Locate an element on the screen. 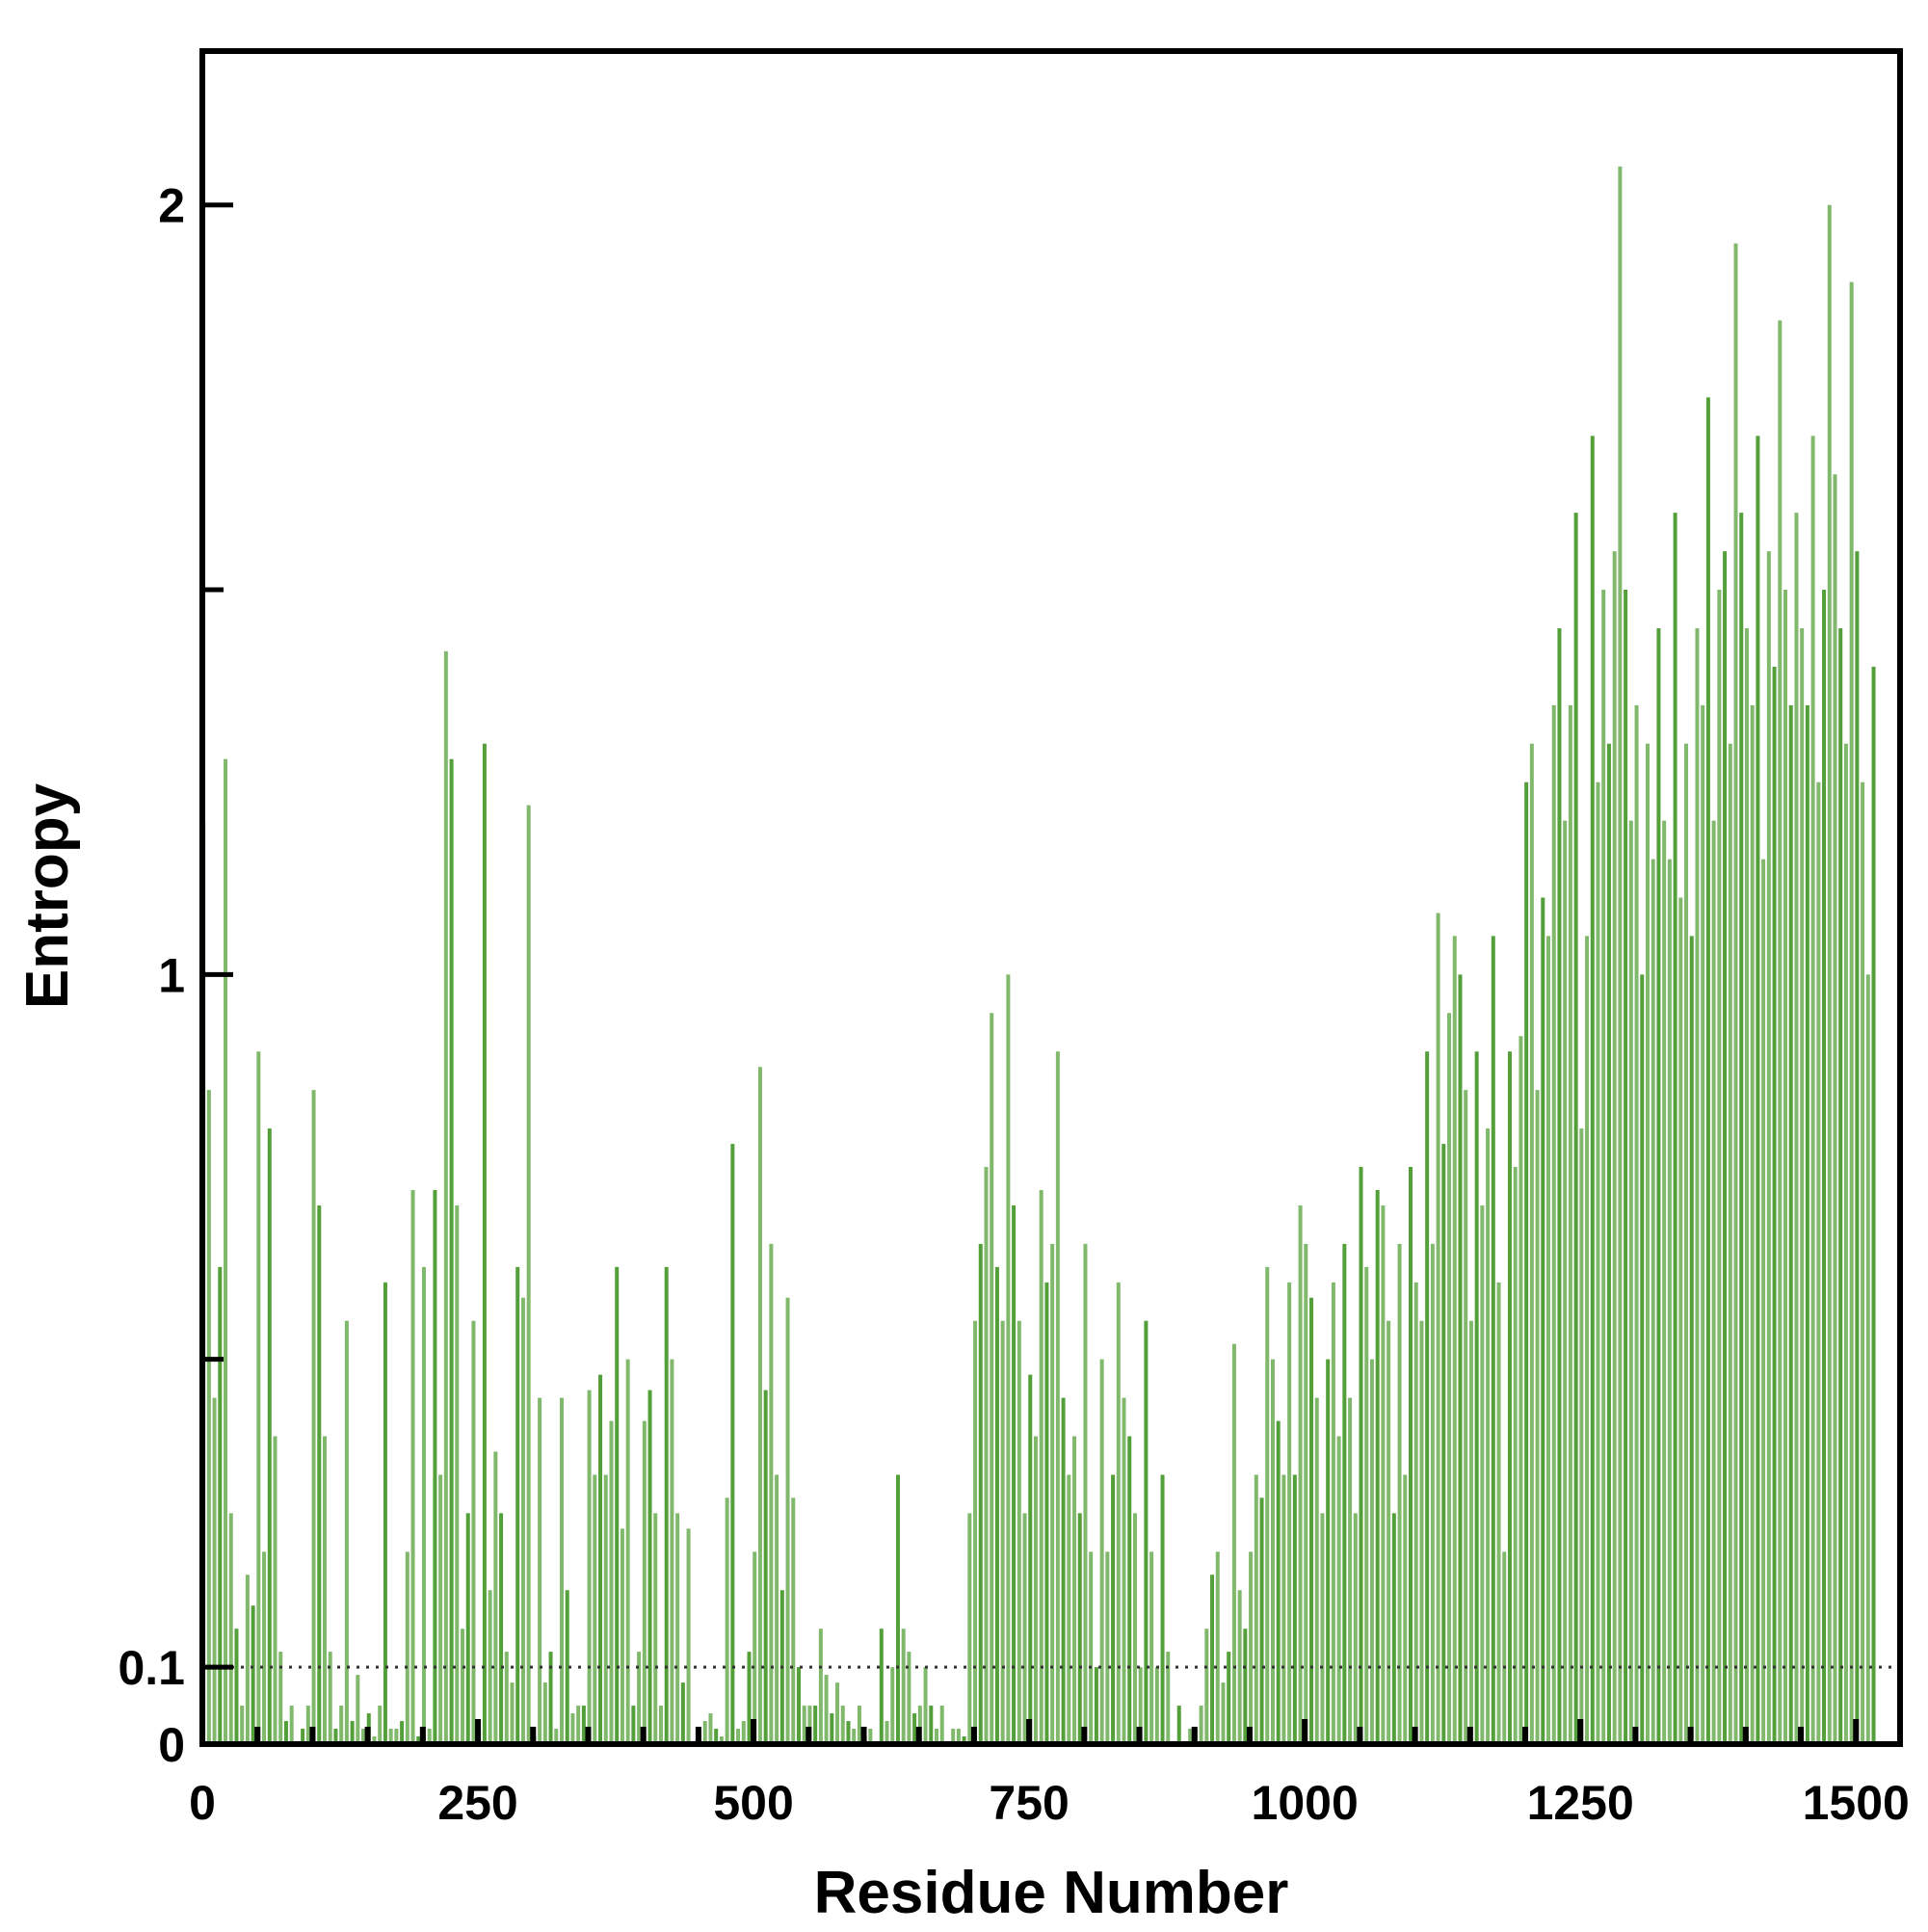 The width and height of the screenshot is (1928, 1932). y-tick-label: 0 is located at coordinates (171, 1745).